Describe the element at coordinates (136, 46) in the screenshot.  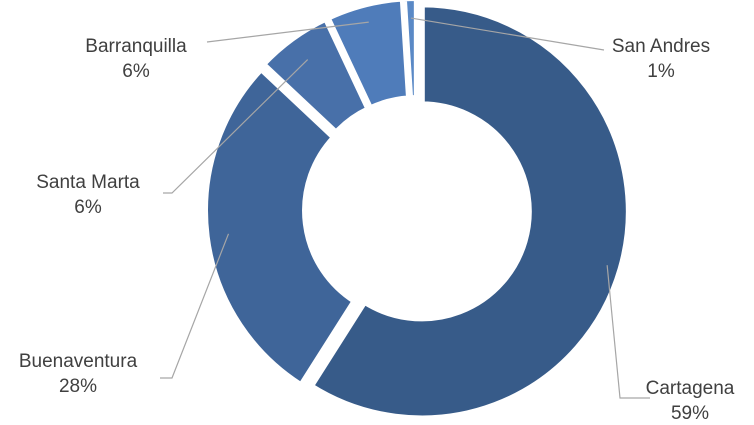
I see `label-name-barranquilla: Barranquilla` at that location.